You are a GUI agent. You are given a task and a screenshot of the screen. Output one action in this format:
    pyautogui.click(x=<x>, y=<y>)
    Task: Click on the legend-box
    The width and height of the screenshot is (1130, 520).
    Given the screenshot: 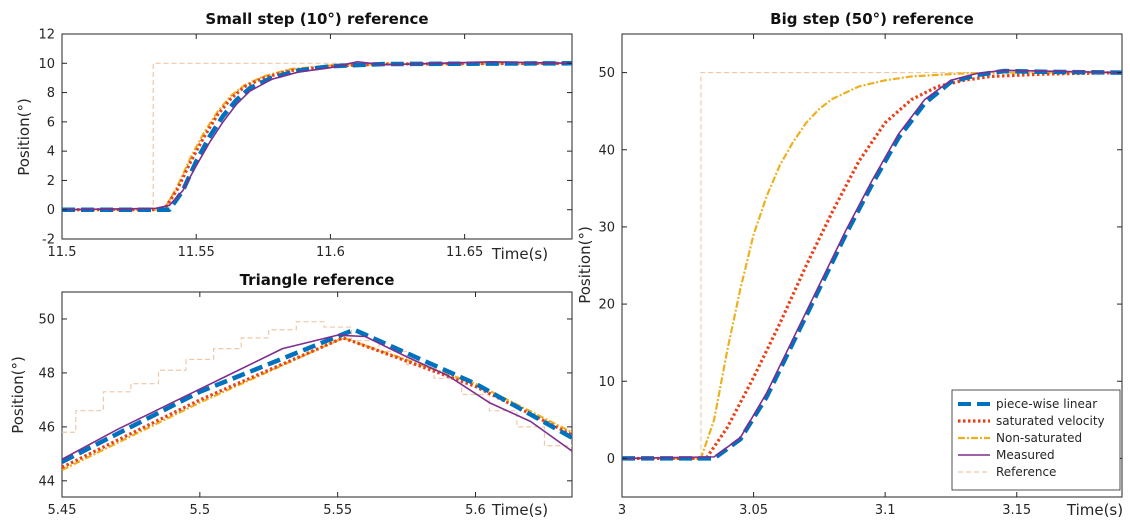 What is the action you would take?
    pyautogui.click(x=1036, y=440)
    